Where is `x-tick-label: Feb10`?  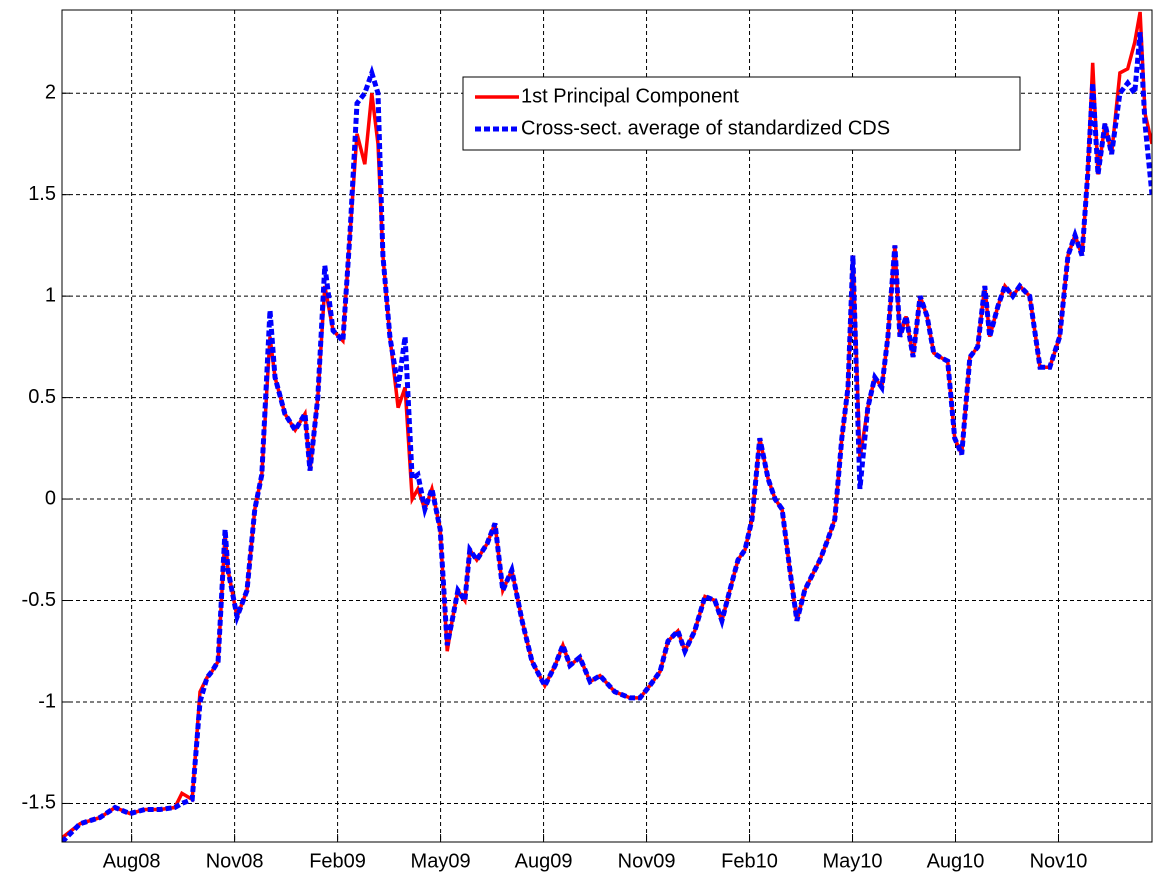 x-tick-label: Feb10 is located at coordinates (749, 861).